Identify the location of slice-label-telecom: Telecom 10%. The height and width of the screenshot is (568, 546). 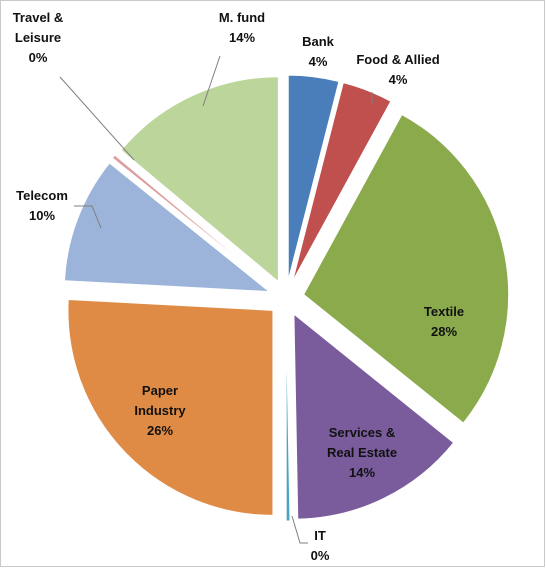
(42, 205).